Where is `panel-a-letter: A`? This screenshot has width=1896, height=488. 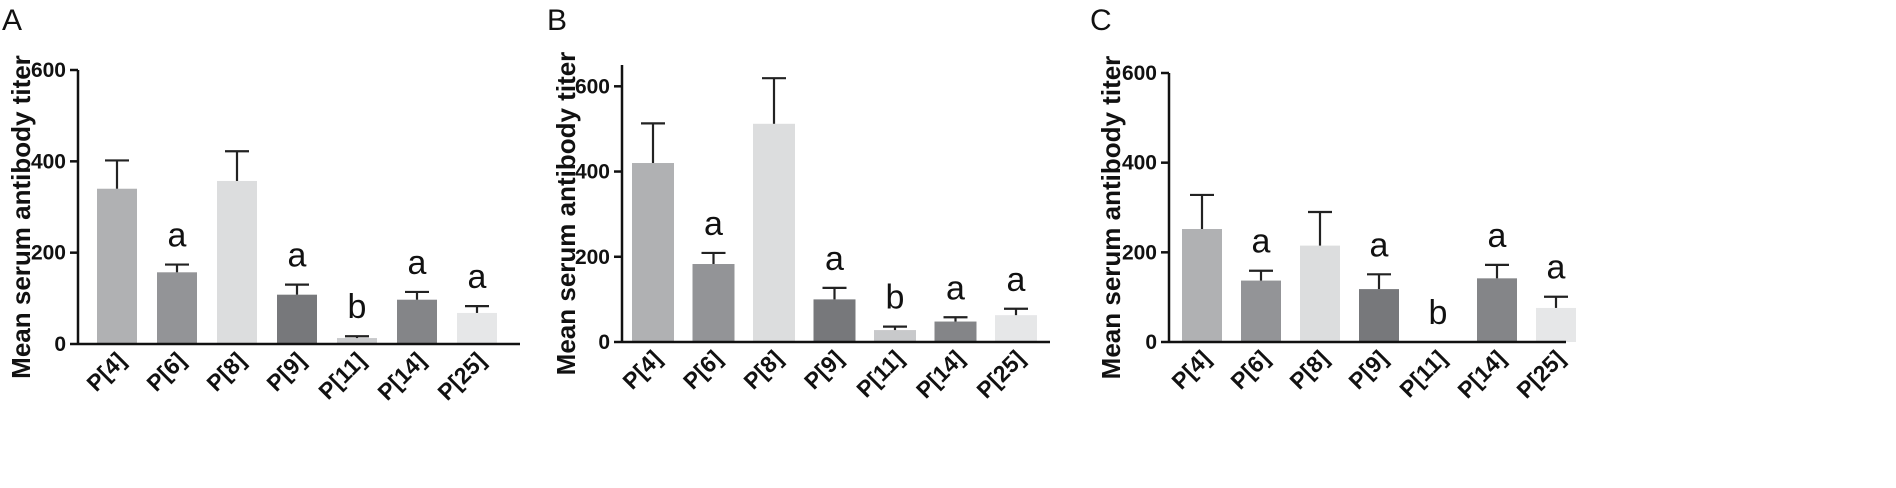 panel-a-letter: A is located at coordinates (12, 20).